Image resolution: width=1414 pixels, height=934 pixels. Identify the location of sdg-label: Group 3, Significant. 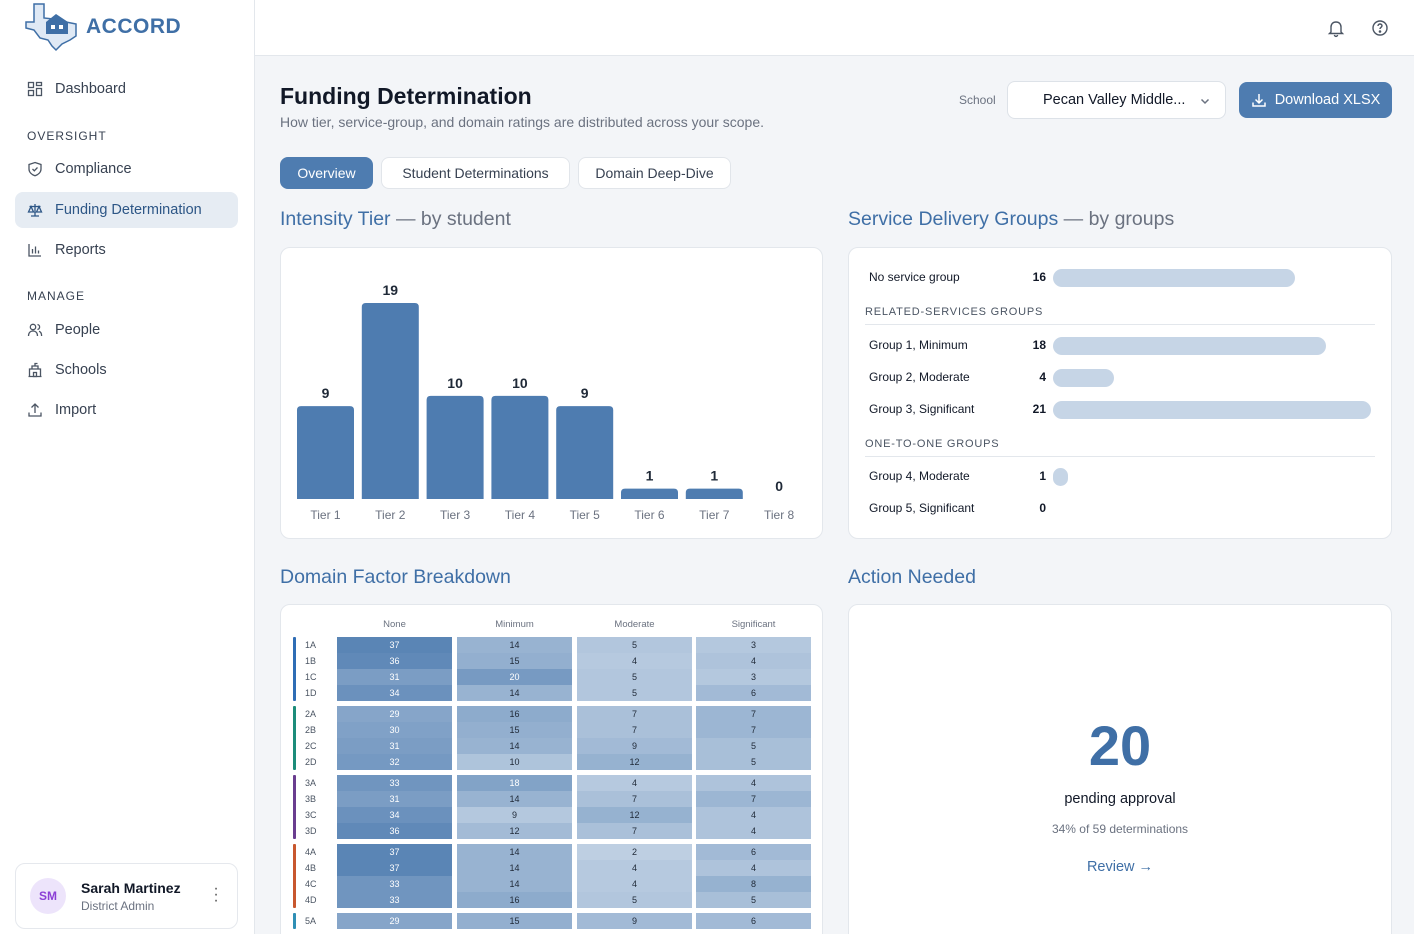
(922, 409).